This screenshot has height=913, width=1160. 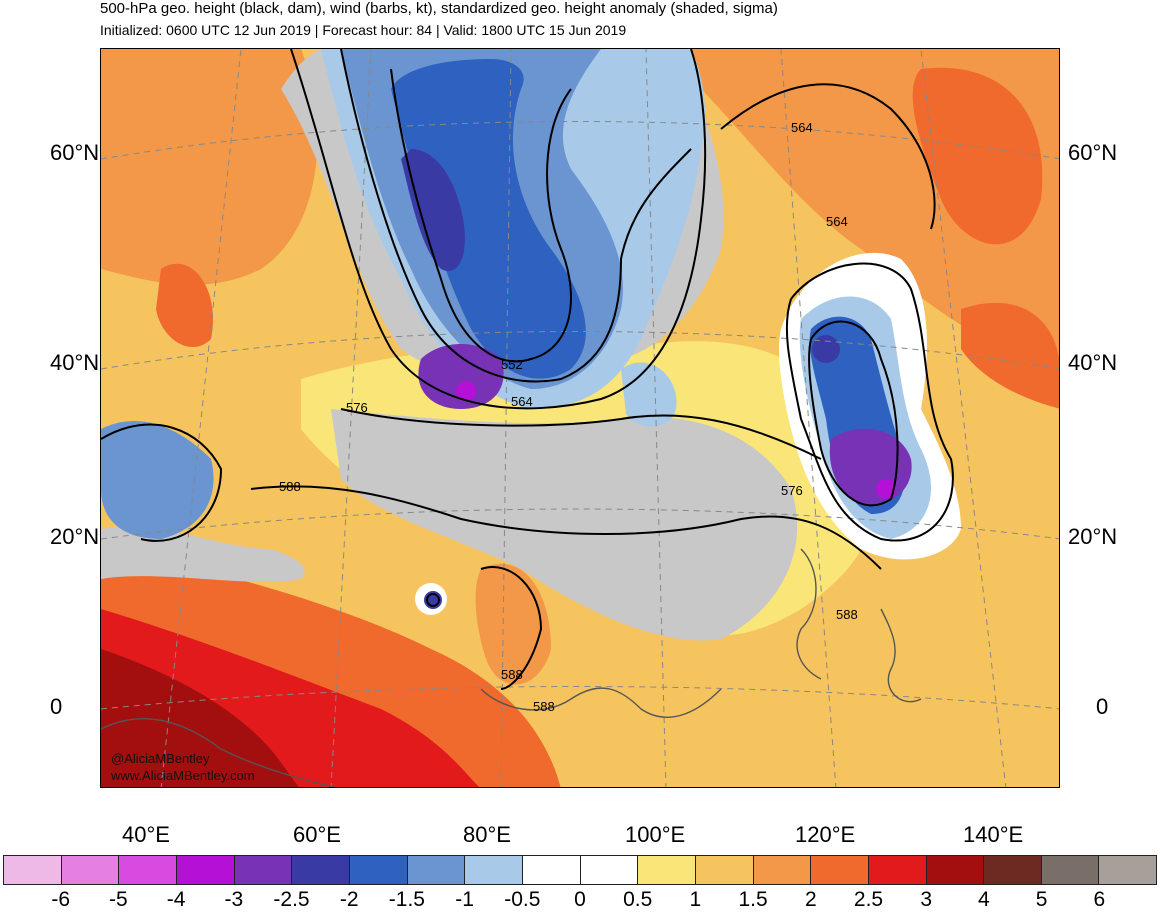 What do you see at coordinates (809, 614) in the screenshot?
I see `coast-east-china` at bounding box center [809, 614].